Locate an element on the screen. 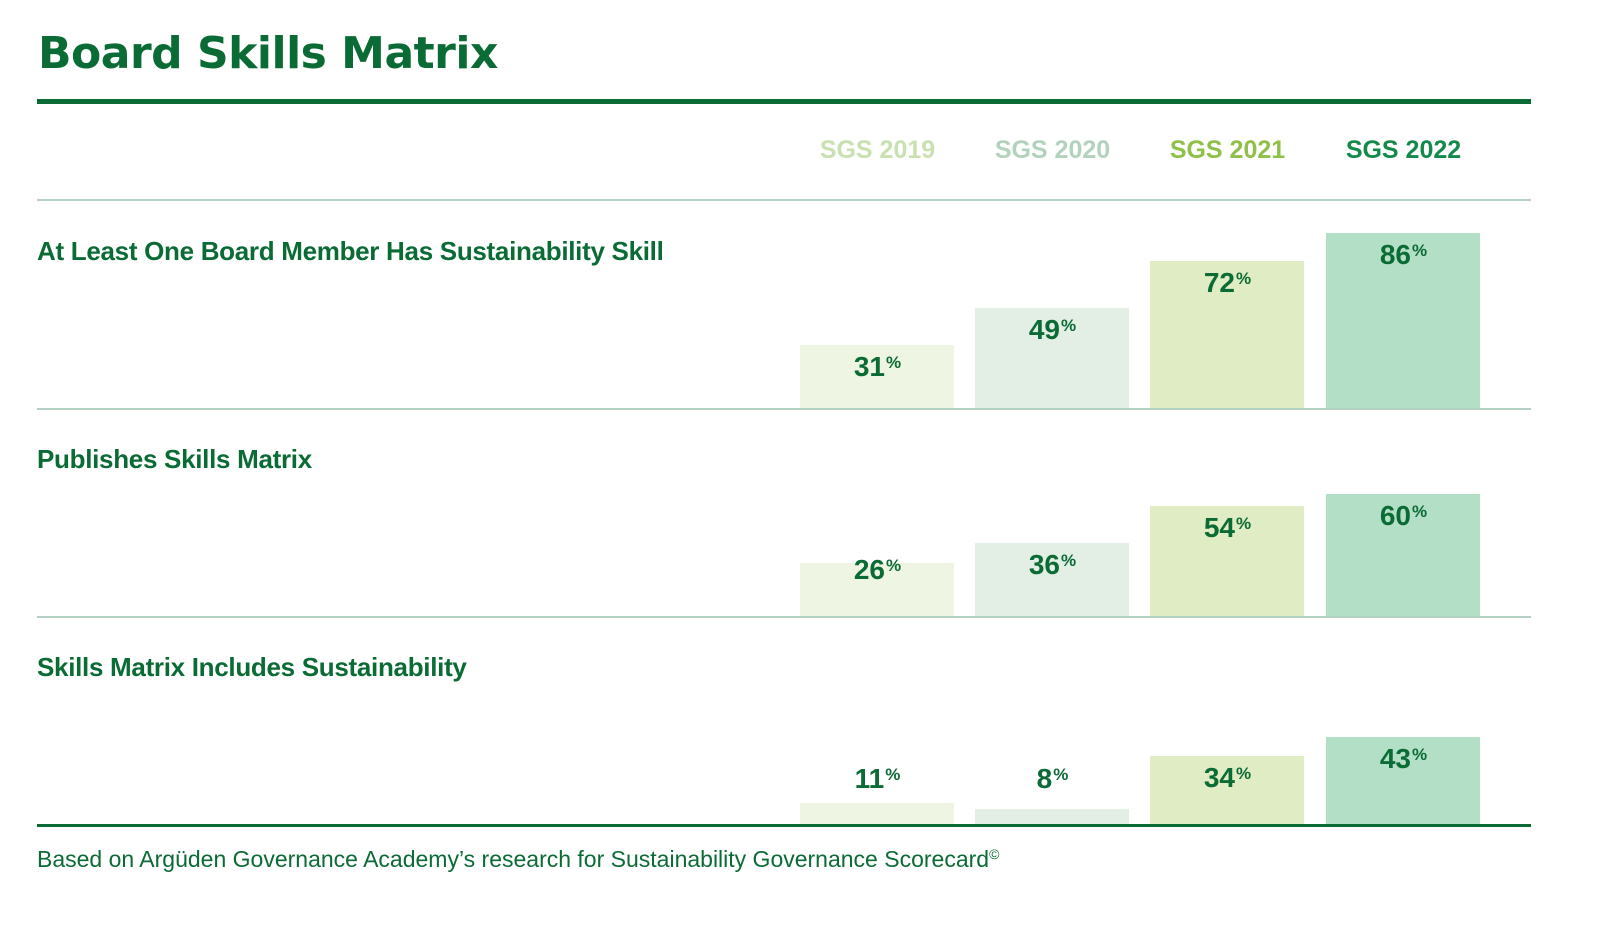  data-label-value: 26 is located at coordinates (869, 569).